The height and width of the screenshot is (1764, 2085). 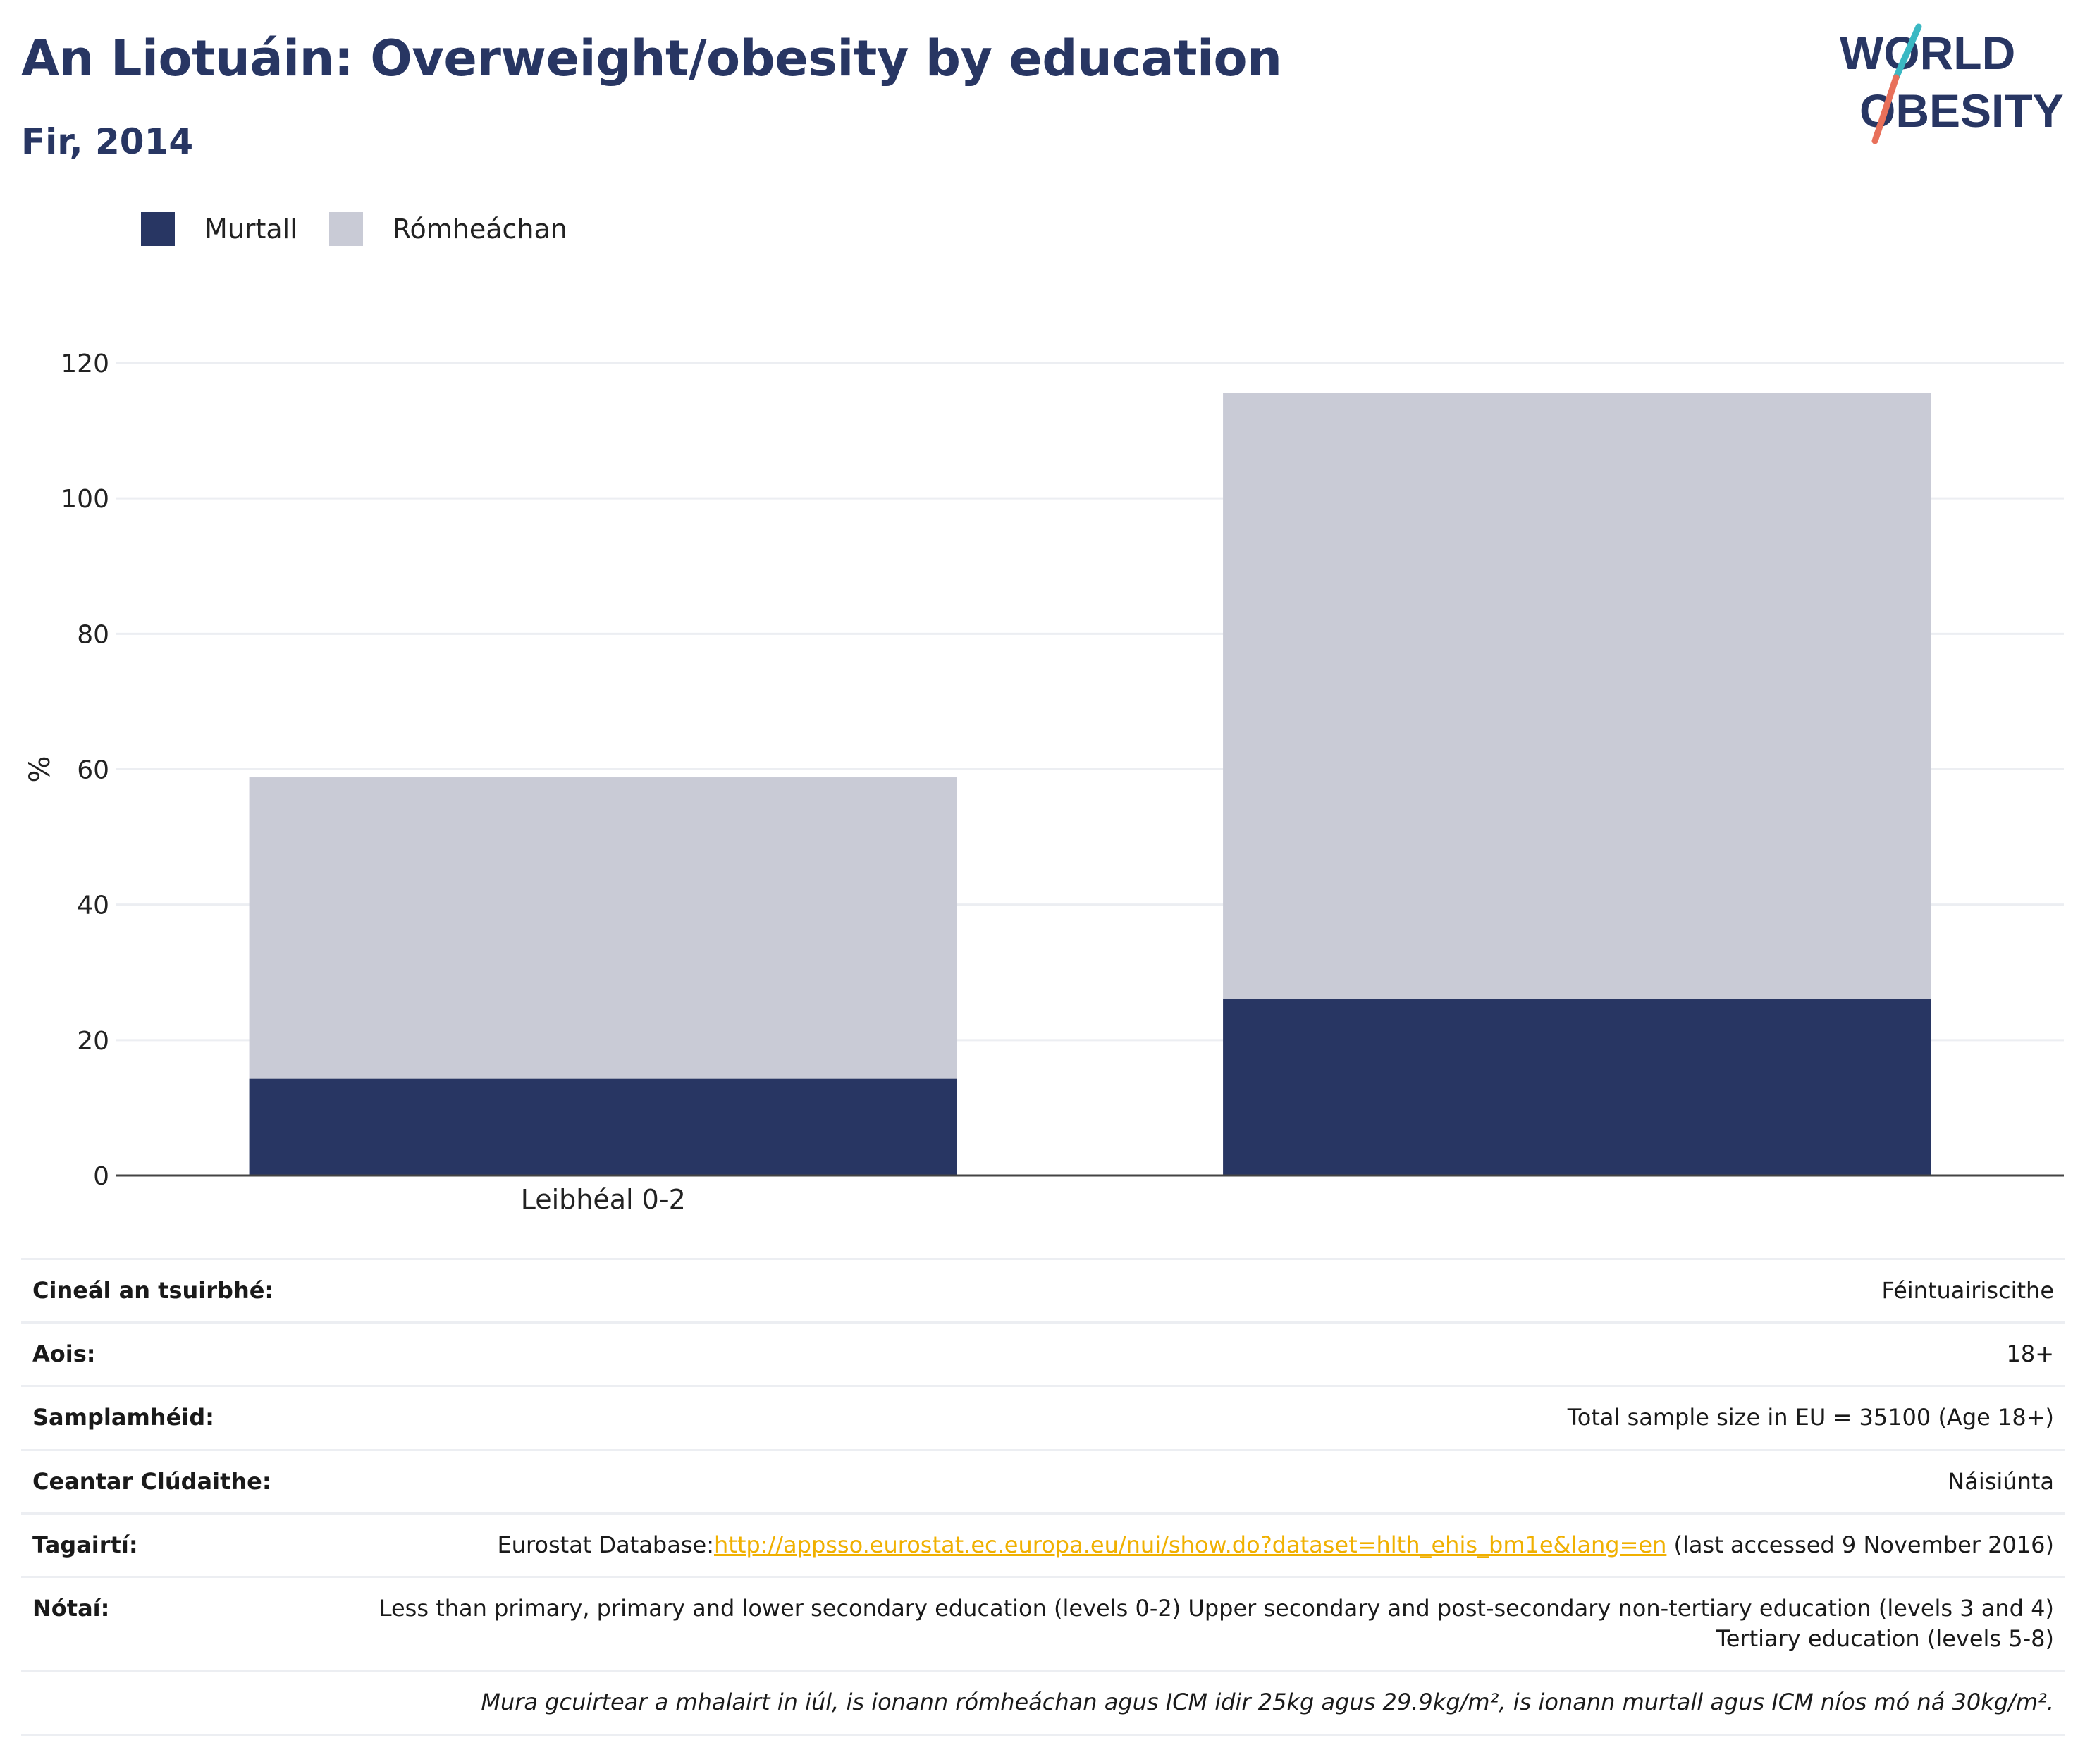 What do you see at coordinates (93, 1041) in the screenshot?
I see `y-tick-label: 20` at bounding box center [93, 1041].